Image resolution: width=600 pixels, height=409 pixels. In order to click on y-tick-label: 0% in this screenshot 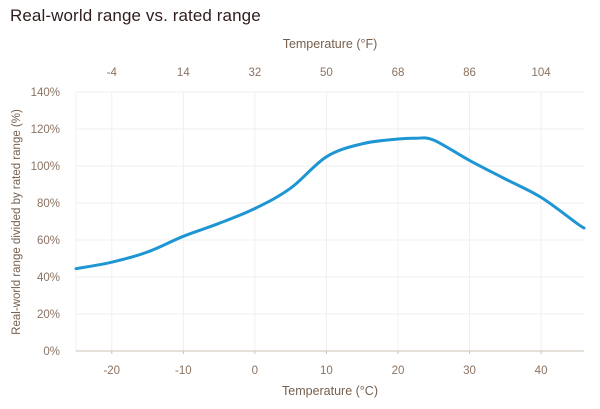, I will do `click(51, 352)`.